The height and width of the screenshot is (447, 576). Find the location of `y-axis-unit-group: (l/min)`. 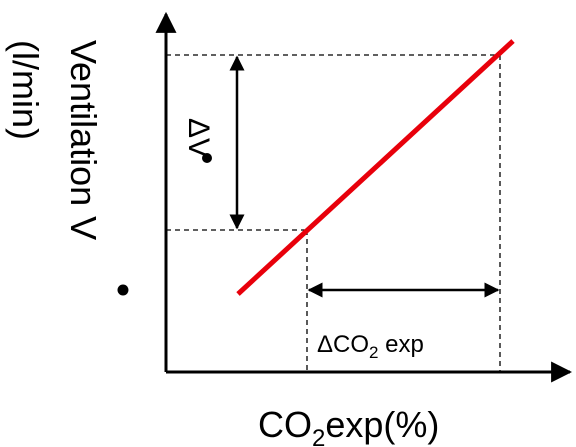

y-axis-unit-group: (l/min) is located at coordinates (25, 90).